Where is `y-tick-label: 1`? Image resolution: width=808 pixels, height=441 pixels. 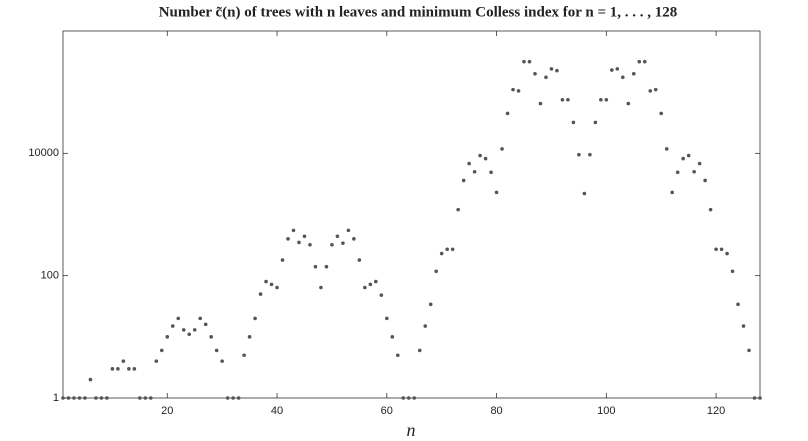
y-tick-label: 1 is located at coordinates (56, 398).